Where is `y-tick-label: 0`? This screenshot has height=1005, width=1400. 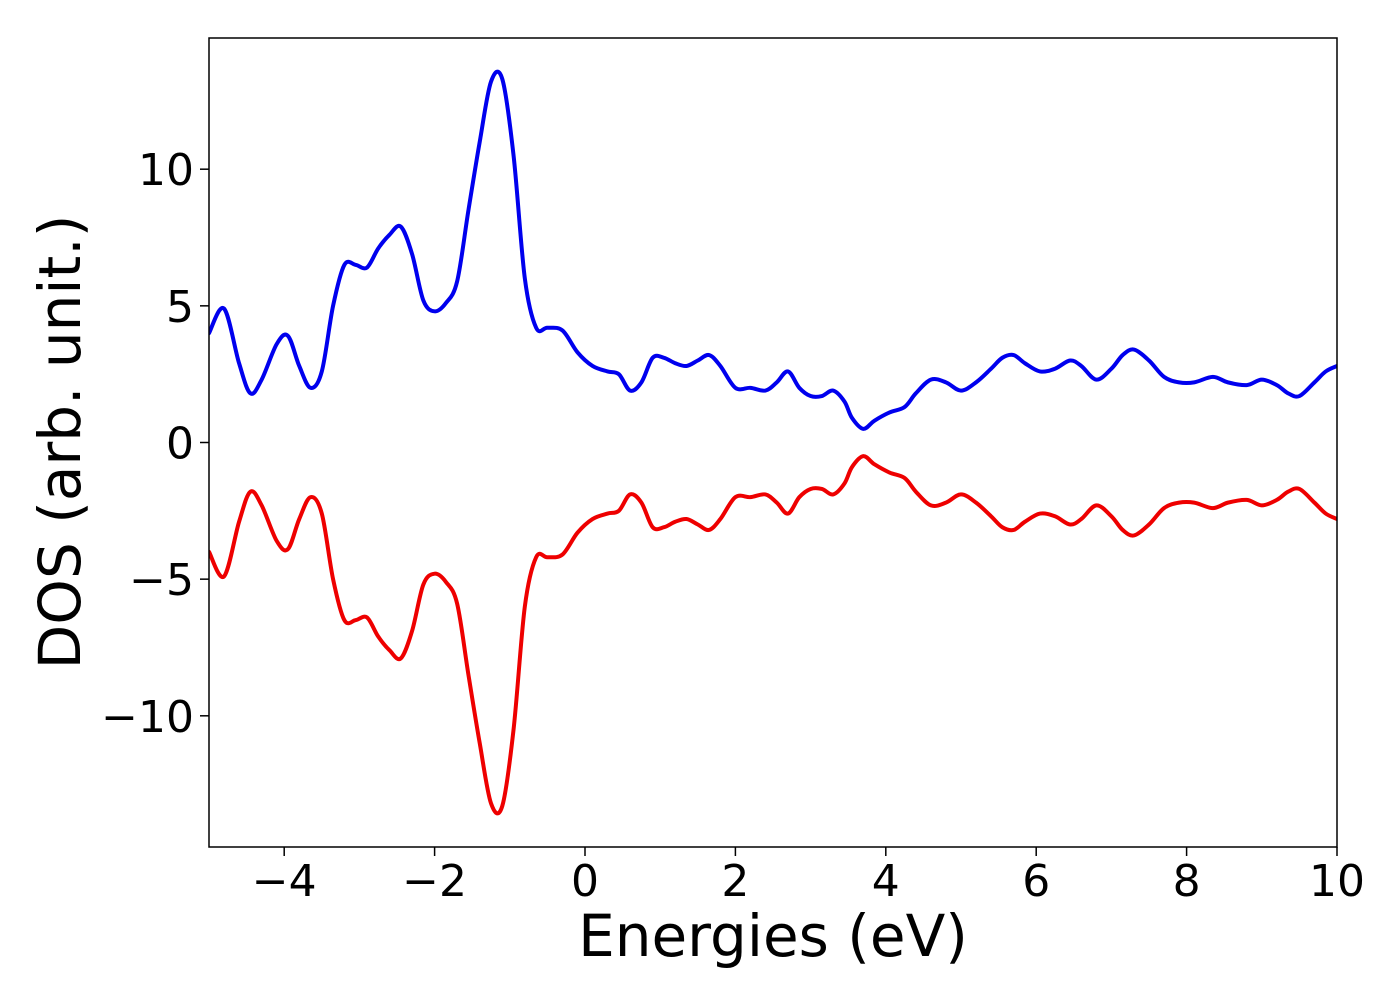 y-tick-label: 0 is located at coordinates (180, 444).